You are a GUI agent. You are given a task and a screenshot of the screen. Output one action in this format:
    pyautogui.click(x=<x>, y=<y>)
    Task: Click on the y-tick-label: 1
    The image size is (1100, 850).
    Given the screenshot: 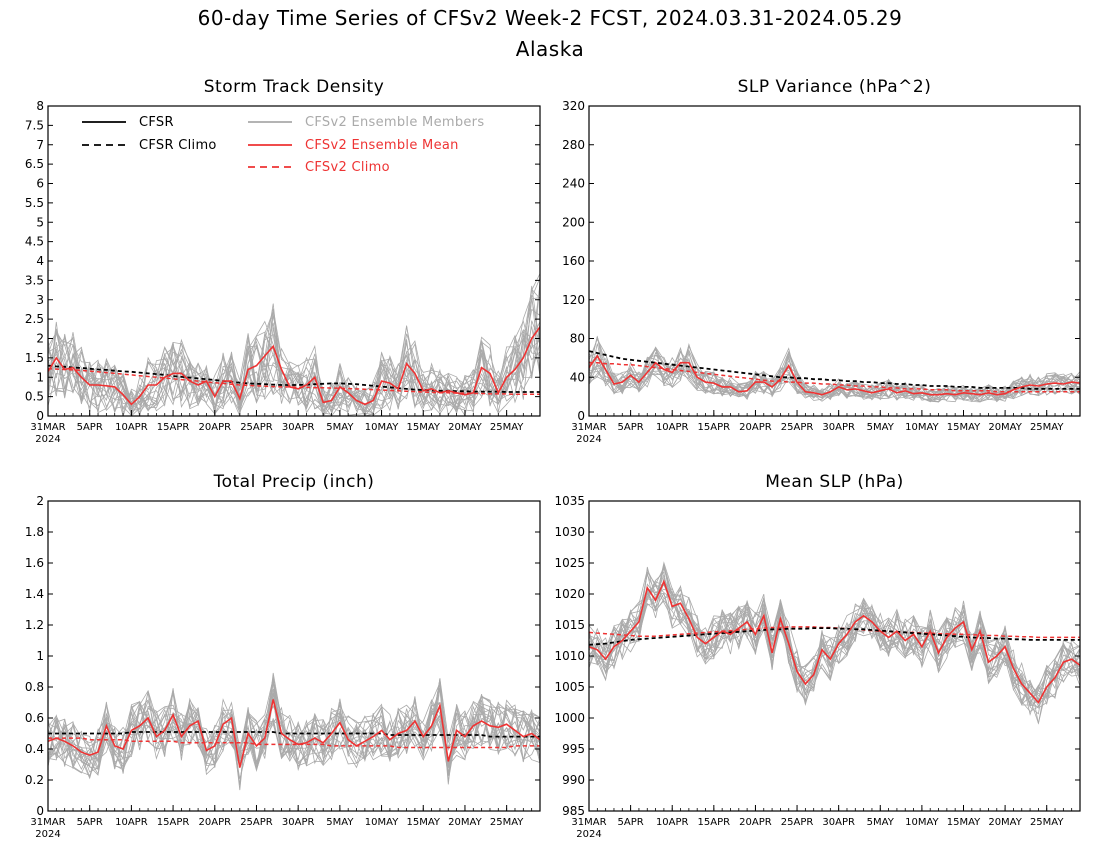 What is the action you would take?
    pyautogui.click(x=40, y=377)
    